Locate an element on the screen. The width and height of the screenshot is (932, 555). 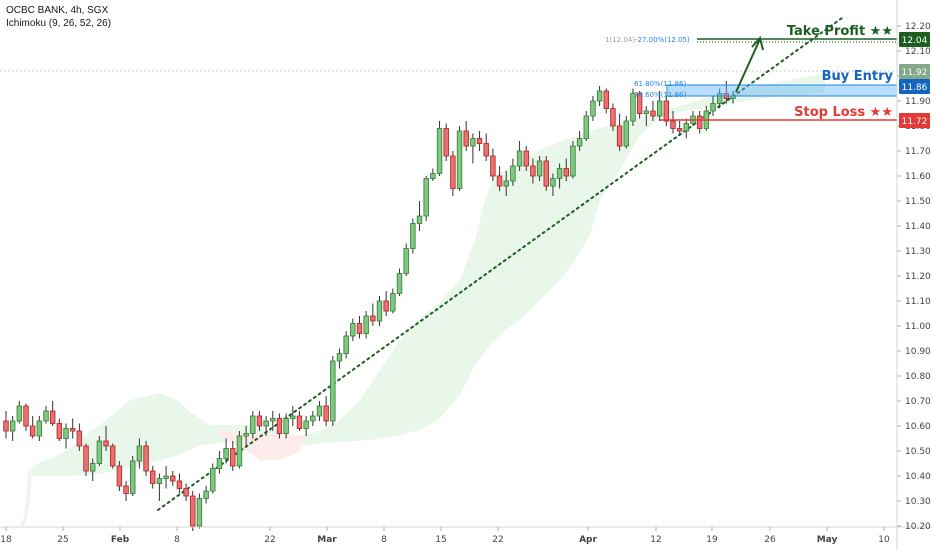
indicator-label: Ichimoku (9, 26, 52, 26) is located at coordinates (59, 23).